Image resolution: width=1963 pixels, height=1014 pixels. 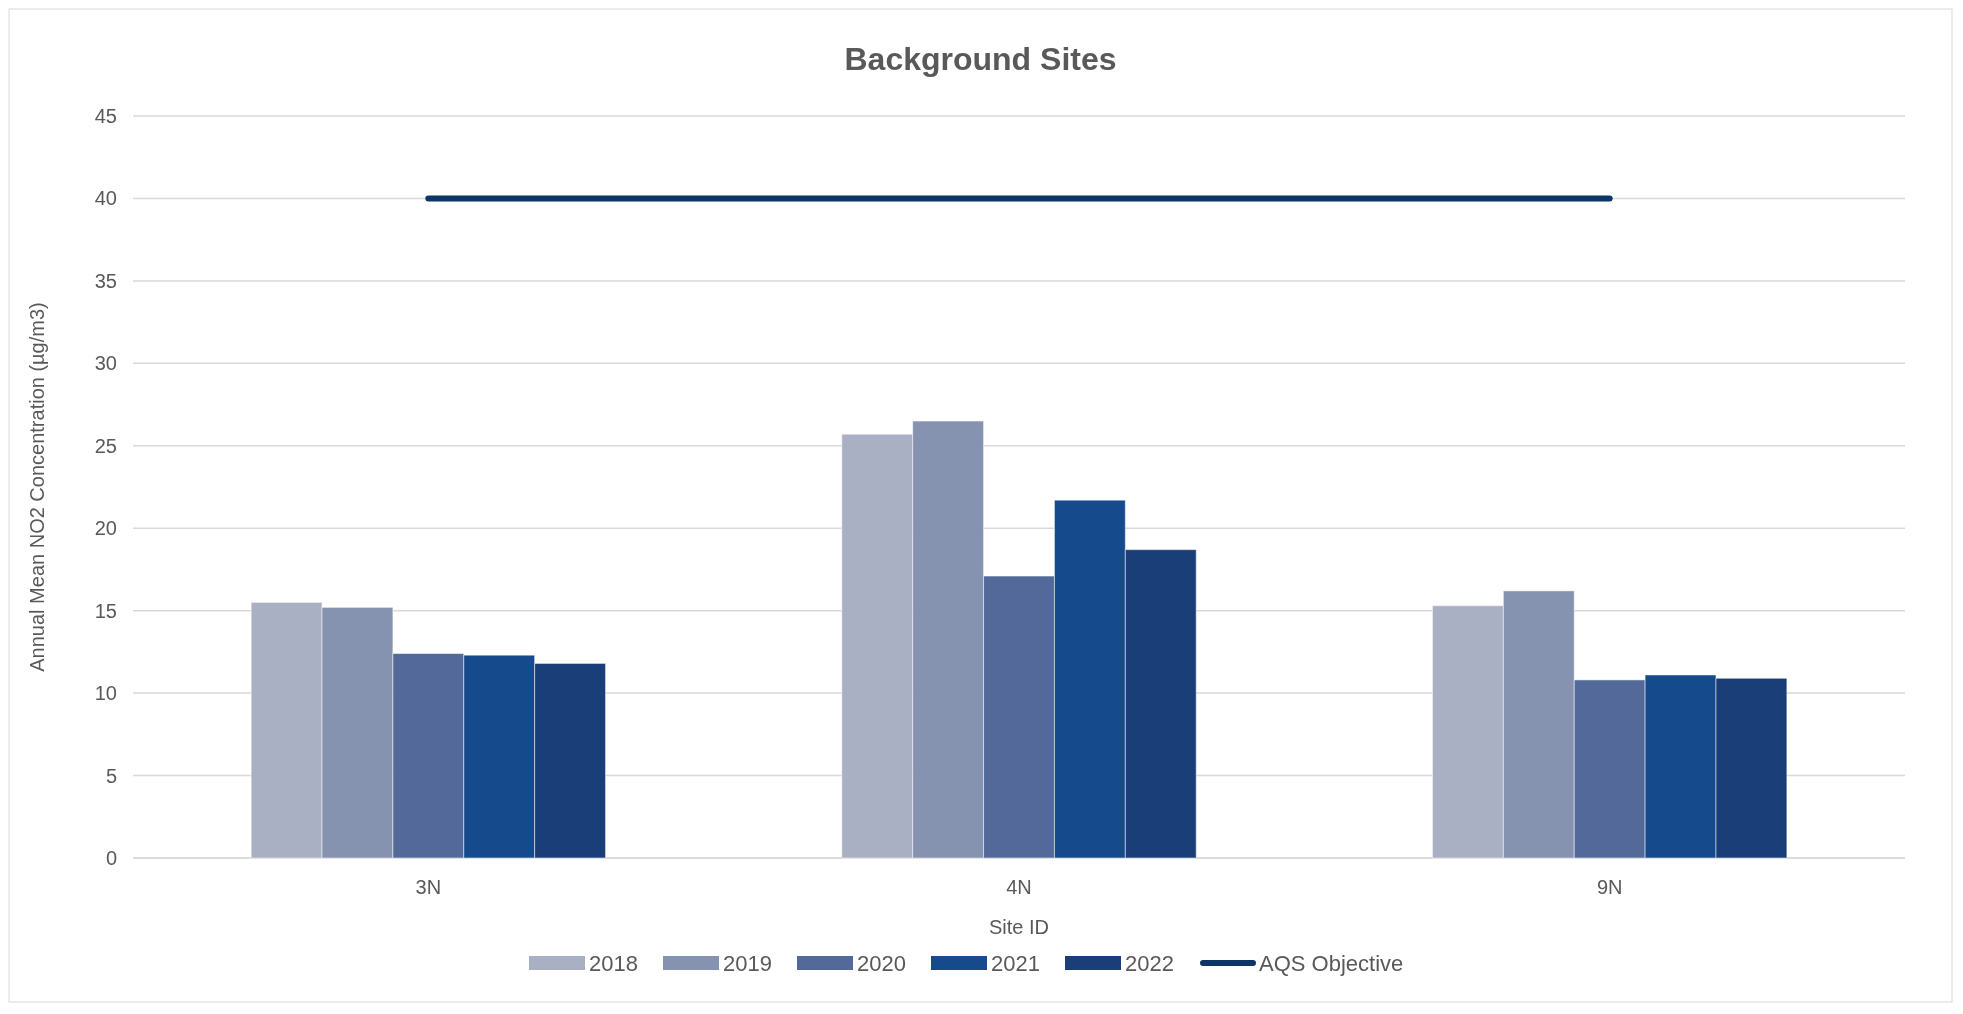 I want to click on y-tick-label: 35, so click(x=105, y=280).